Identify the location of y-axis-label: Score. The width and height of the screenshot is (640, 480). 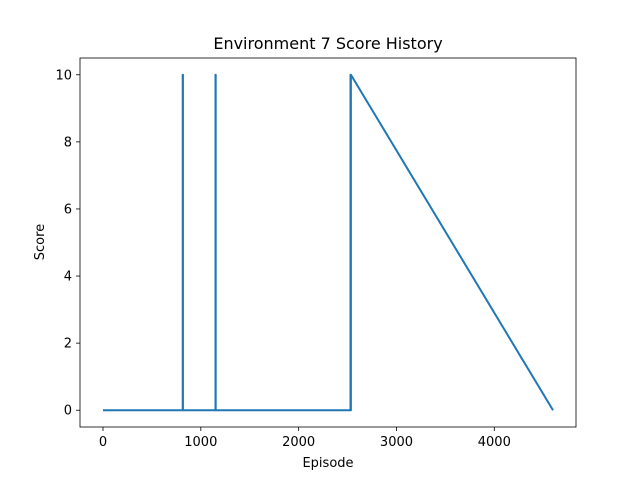
(40, 242).